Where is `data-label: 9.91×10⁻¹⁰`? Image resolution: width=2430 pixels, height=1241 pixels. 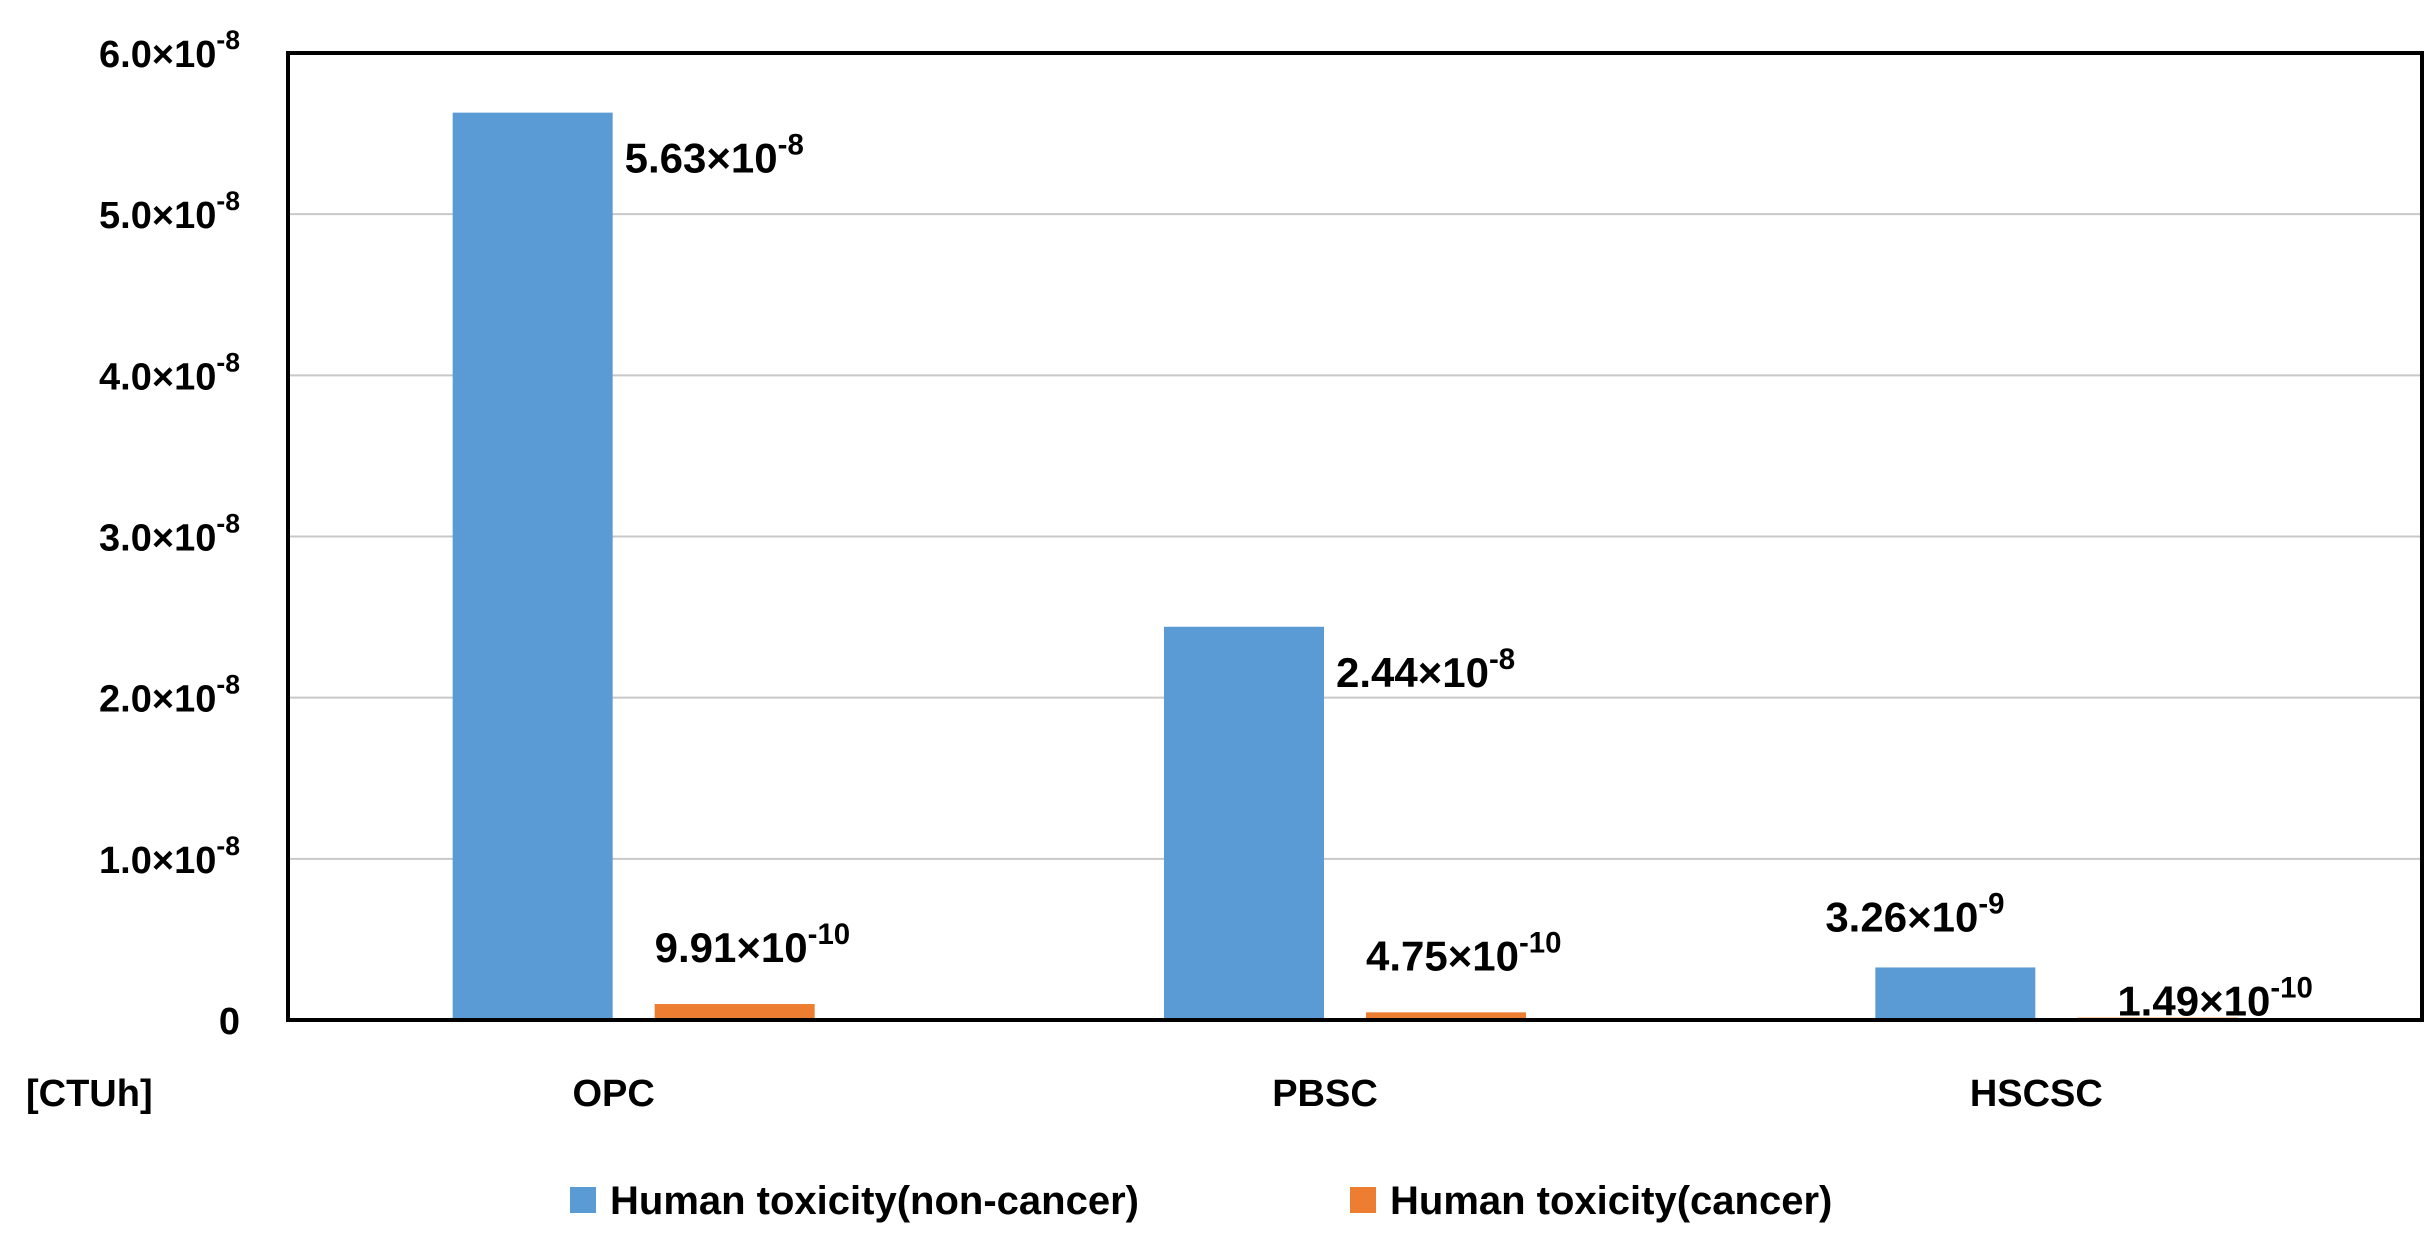 data-label: 9.91×10⁻¹⁰ is located at coordinates (752, 944).